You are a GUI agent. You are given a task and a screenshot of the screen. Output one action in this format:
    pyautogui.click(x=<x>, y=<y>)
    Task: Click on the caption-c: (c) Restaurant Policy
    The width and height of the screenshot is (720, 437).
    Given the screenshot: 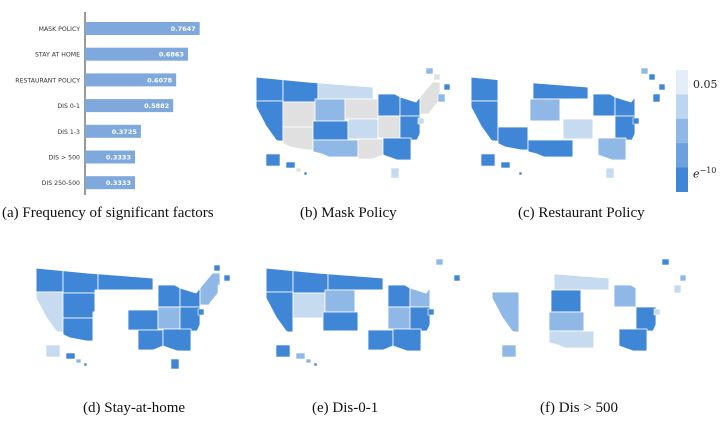 What is the action you would take?
    pyautogui.click(x=581, y=213)
    